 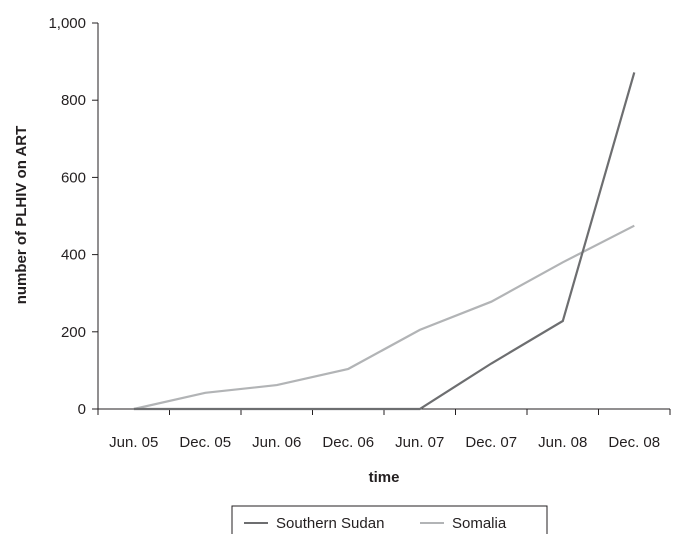 I want to click on x-tick-label: Jun. 05, so click(x=133, y=442).